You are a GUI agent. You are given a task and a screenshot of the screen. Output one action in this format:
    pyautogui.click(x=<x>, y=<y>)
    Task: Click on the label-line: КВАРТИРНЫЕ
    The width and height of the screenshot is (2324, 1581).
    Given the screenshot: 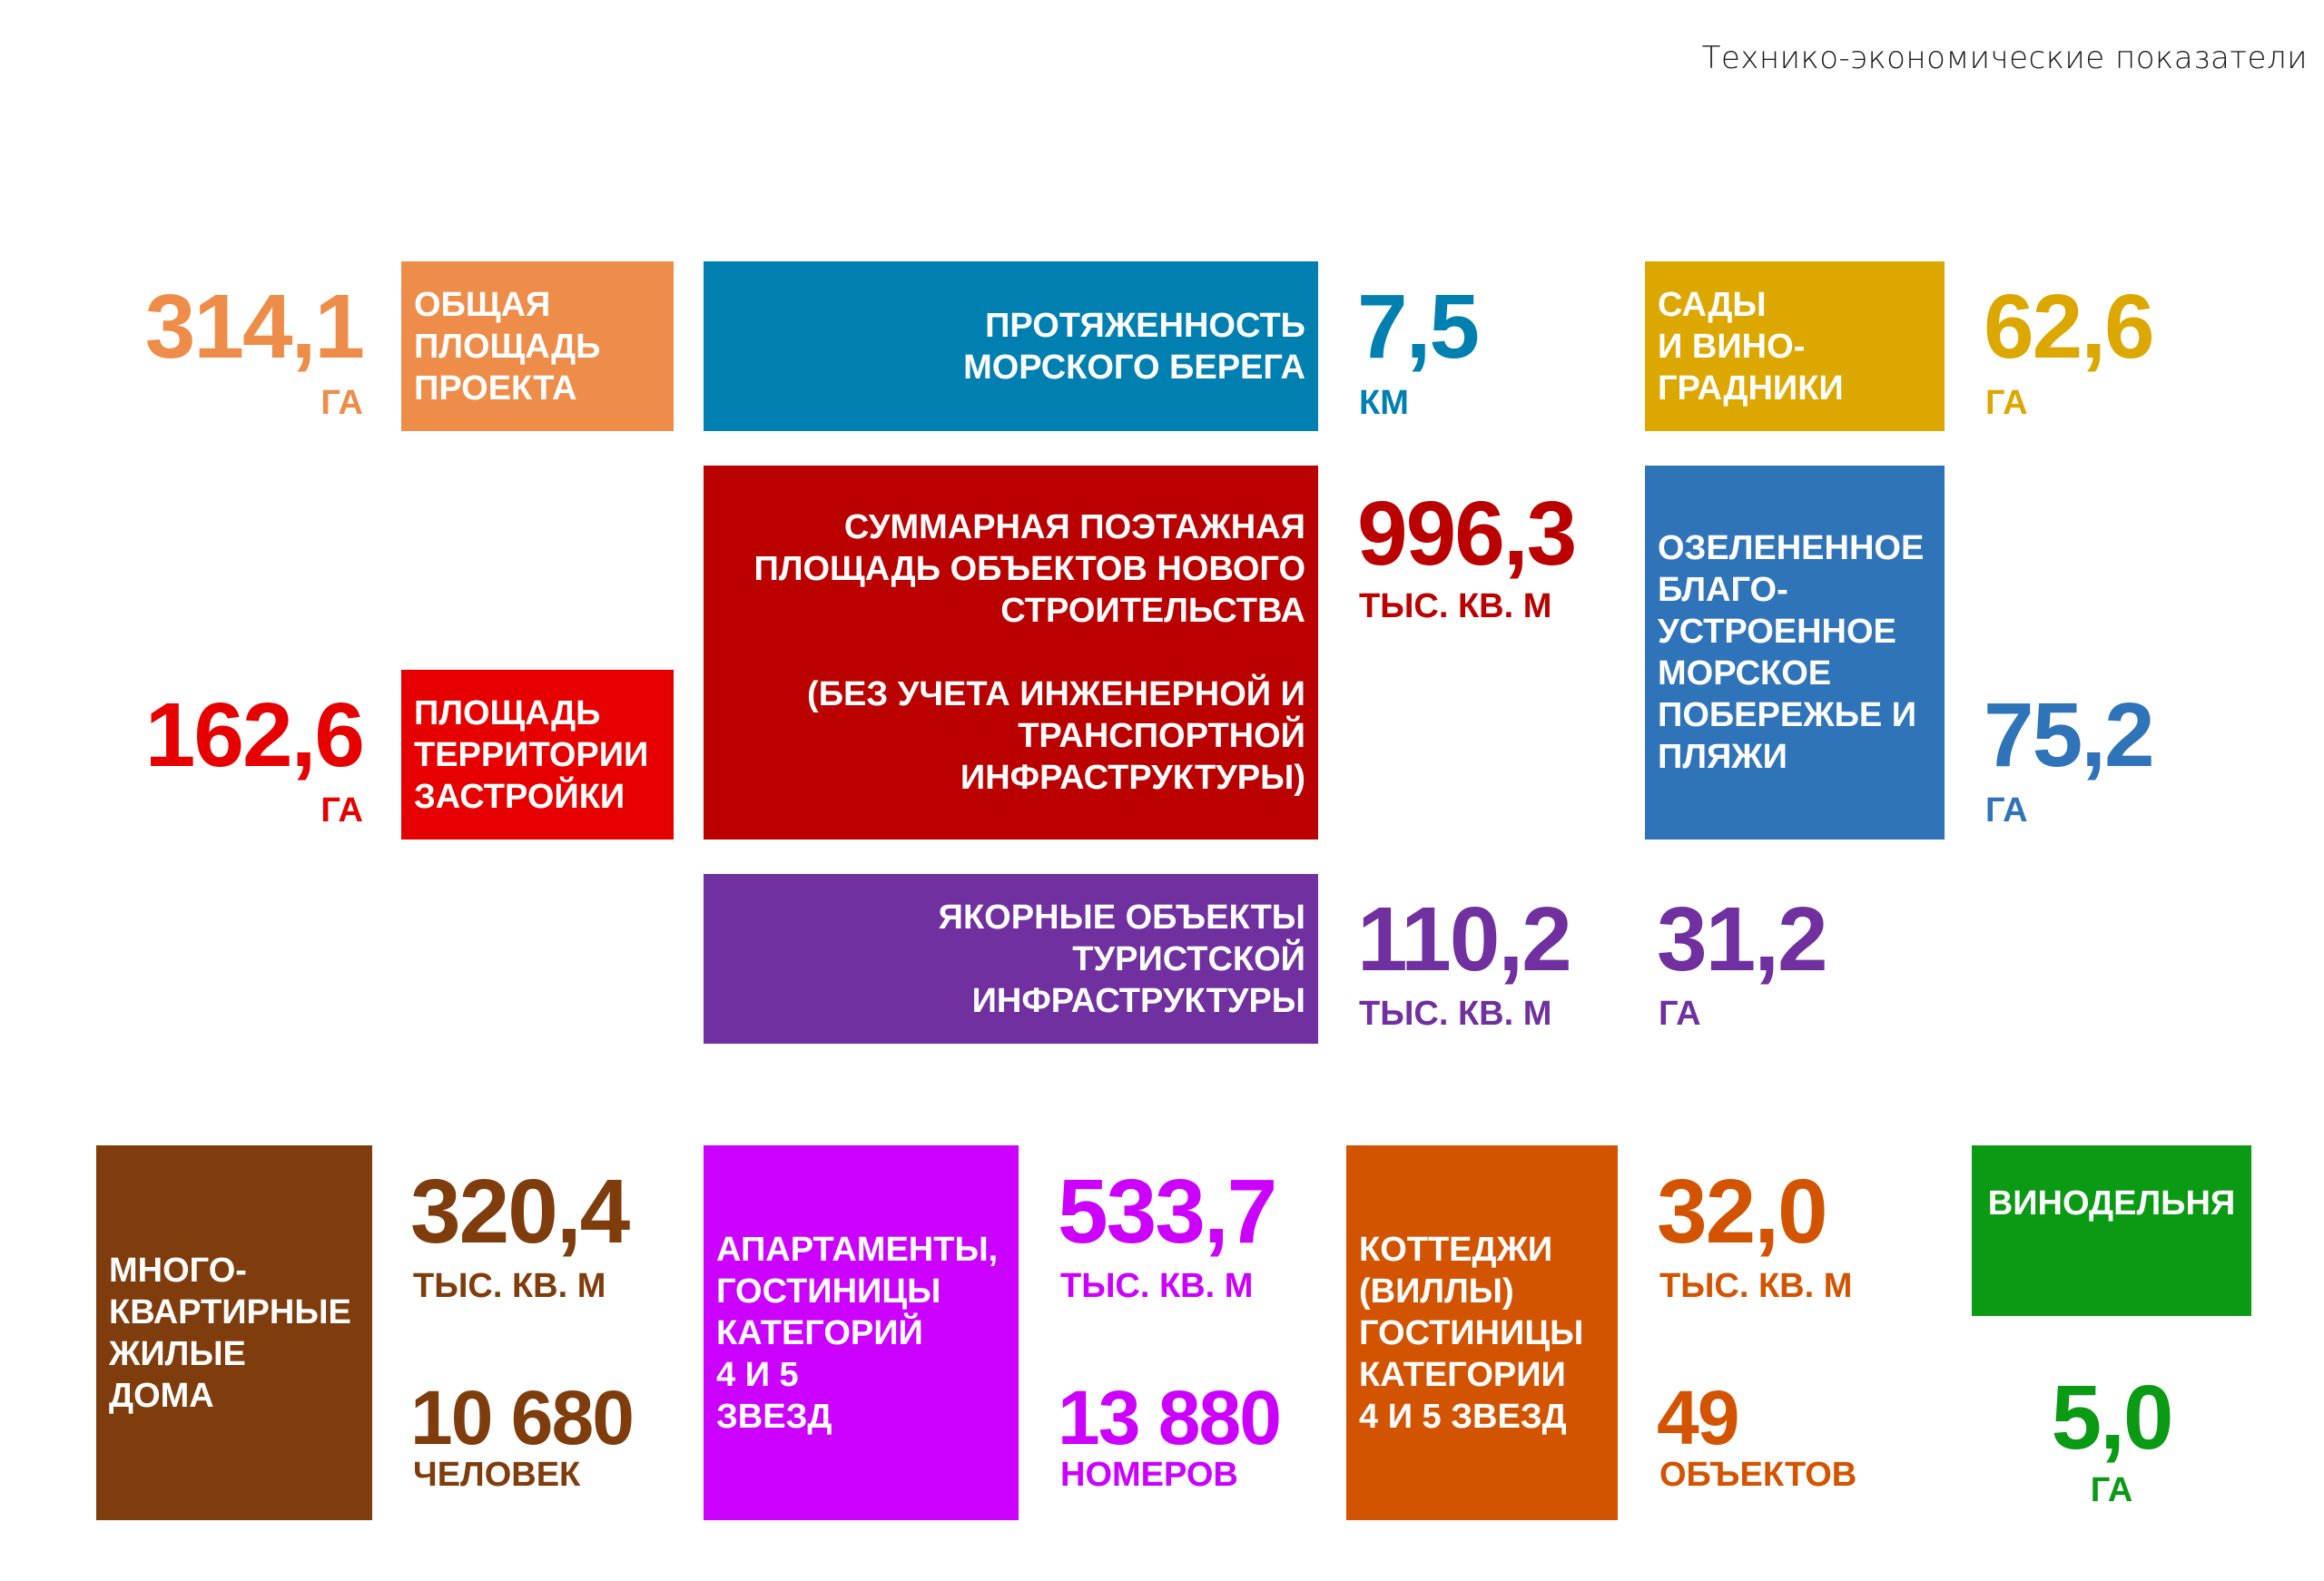 What is the action you would take?
    pyautogui.click(x=230, y=1311)
    